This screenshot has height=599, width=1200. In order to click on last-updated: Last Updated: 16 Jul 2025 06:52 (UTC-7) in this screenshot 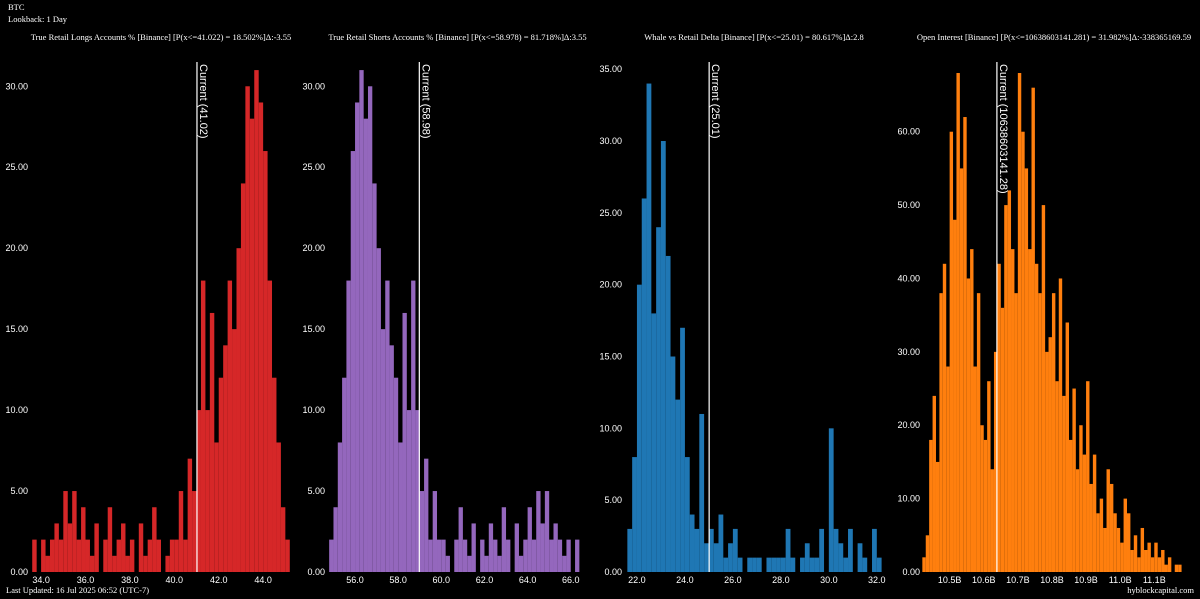, I will do `click(77, 590)`.